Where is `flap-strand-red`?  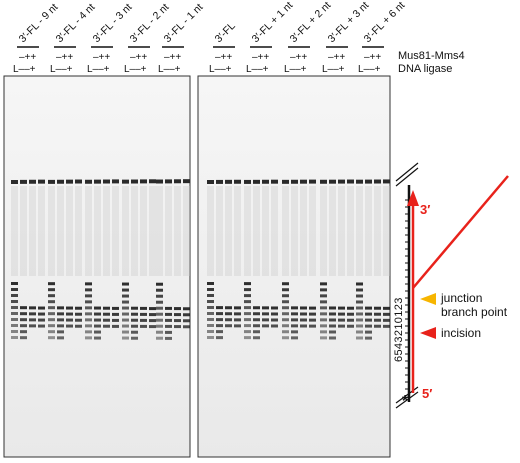
flap-strand-red is located at coordinates (460, 232).